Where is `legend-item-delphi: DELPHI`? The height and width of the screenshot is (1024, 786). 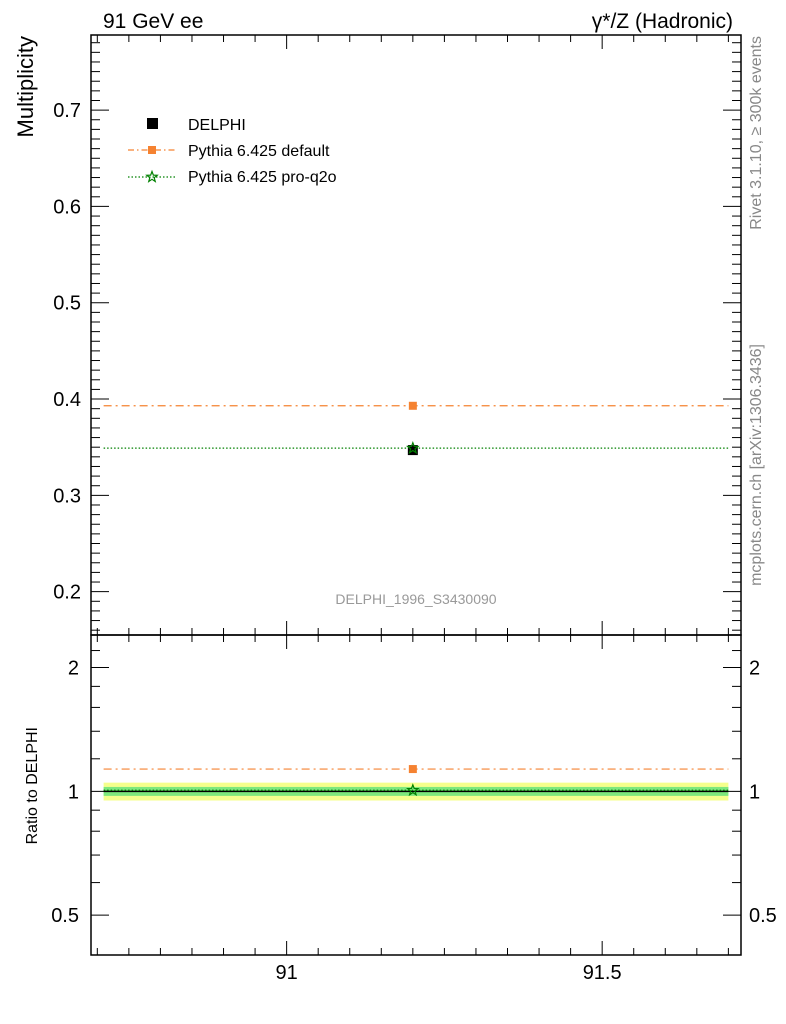 legend-item-delphi: DELPHI is located at coordinates (196, 125).